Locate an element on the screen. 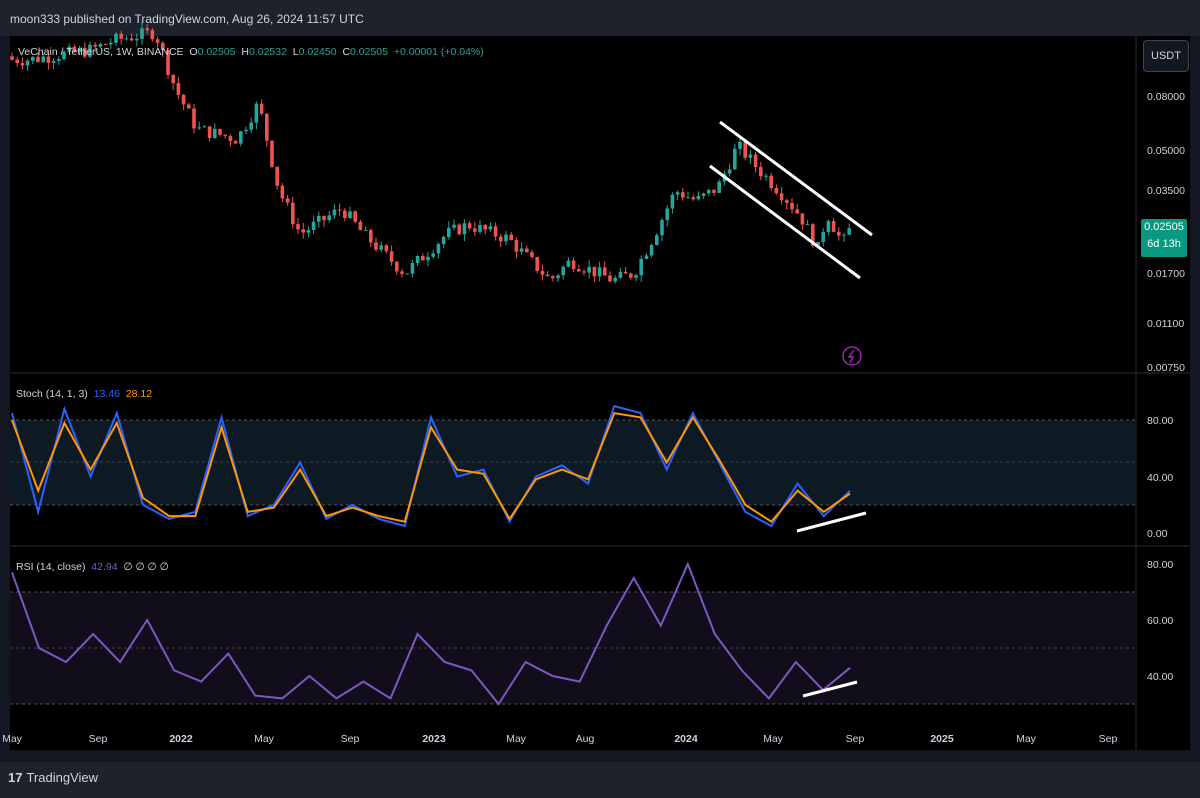  stoch-trendline is located at coordinates (831, 522).